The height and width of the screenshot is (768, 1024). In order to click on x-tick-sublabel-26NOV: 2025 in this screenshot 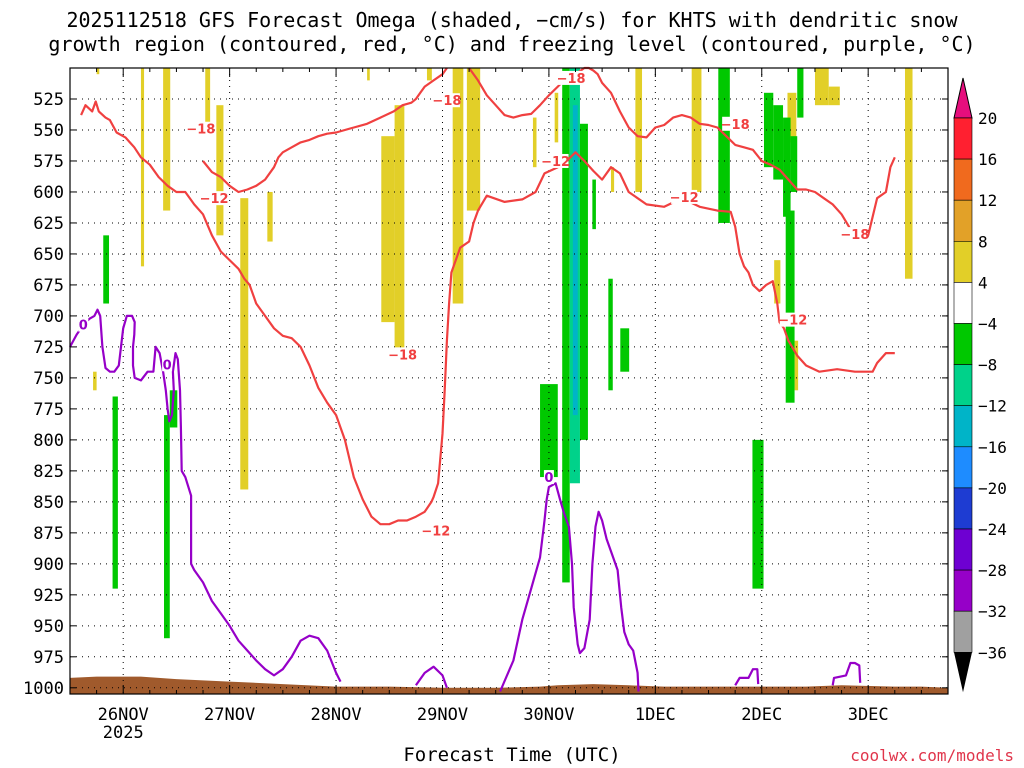, I will do `click(123, 733)`.